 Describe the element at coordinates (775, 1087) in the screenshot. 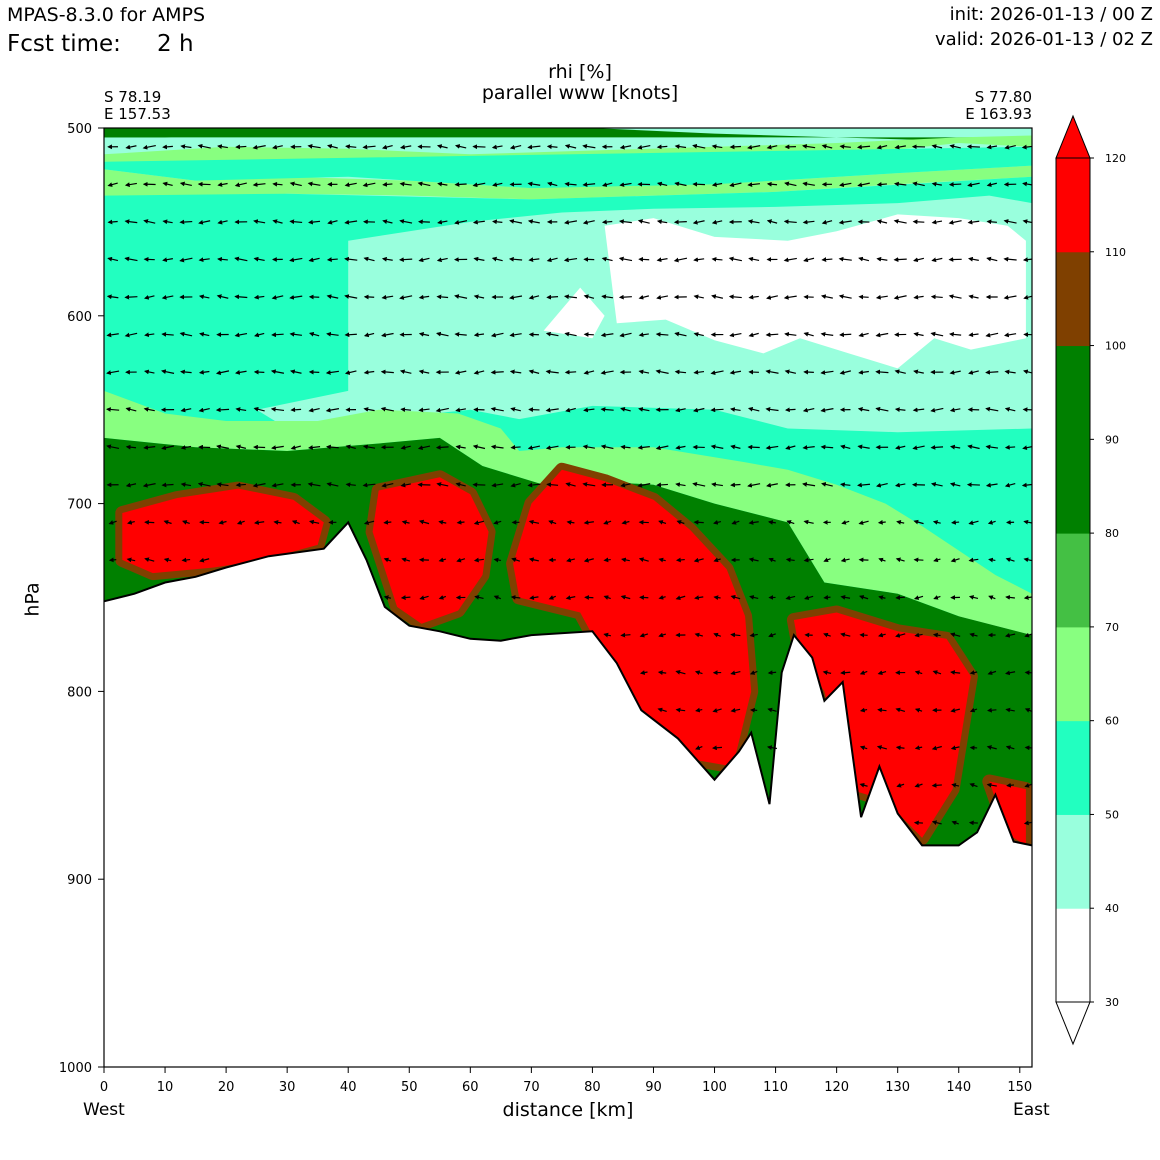

I see `x-tick-label: 110` at that location.